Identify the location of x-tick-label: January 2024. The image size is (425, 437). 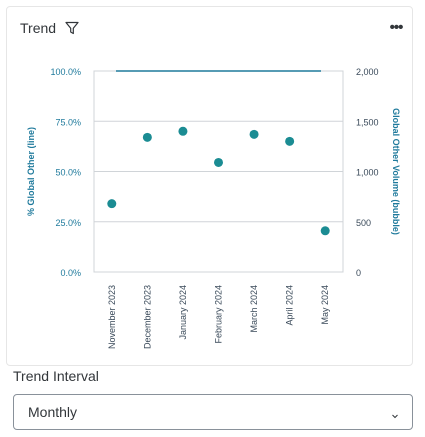
(183, 312).